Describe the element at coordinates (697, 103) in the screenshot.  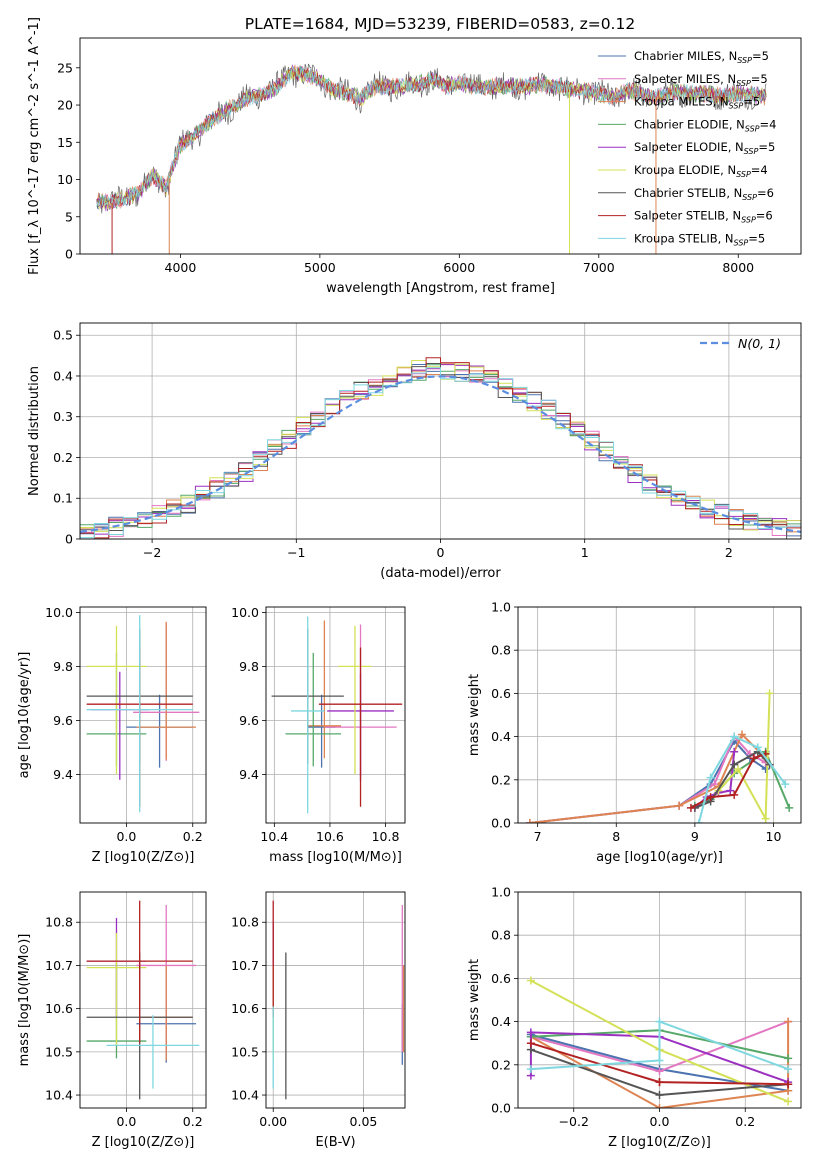
I see `legend-label: Kroupa MILES, NSSP=5` at that location.